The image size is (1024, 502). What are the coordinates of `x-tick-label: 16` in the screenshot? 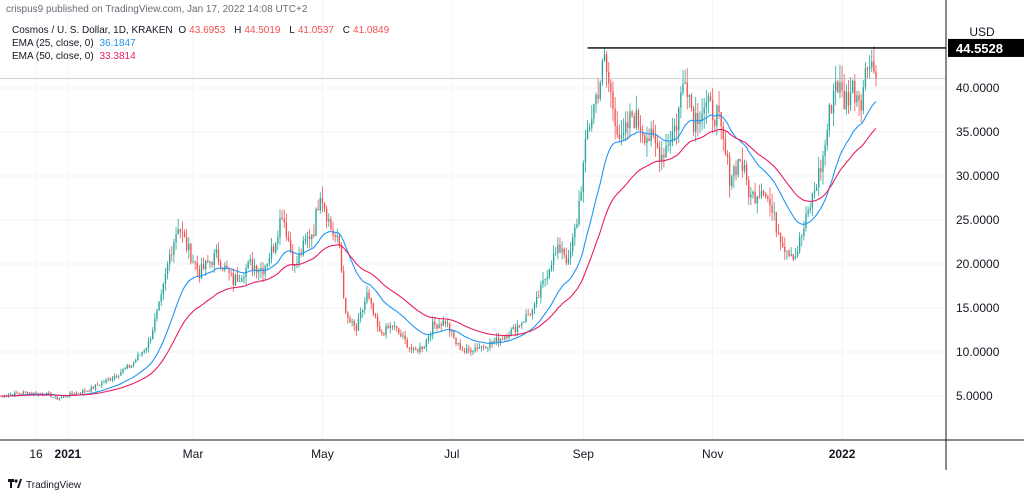 It's located at (36, 454).